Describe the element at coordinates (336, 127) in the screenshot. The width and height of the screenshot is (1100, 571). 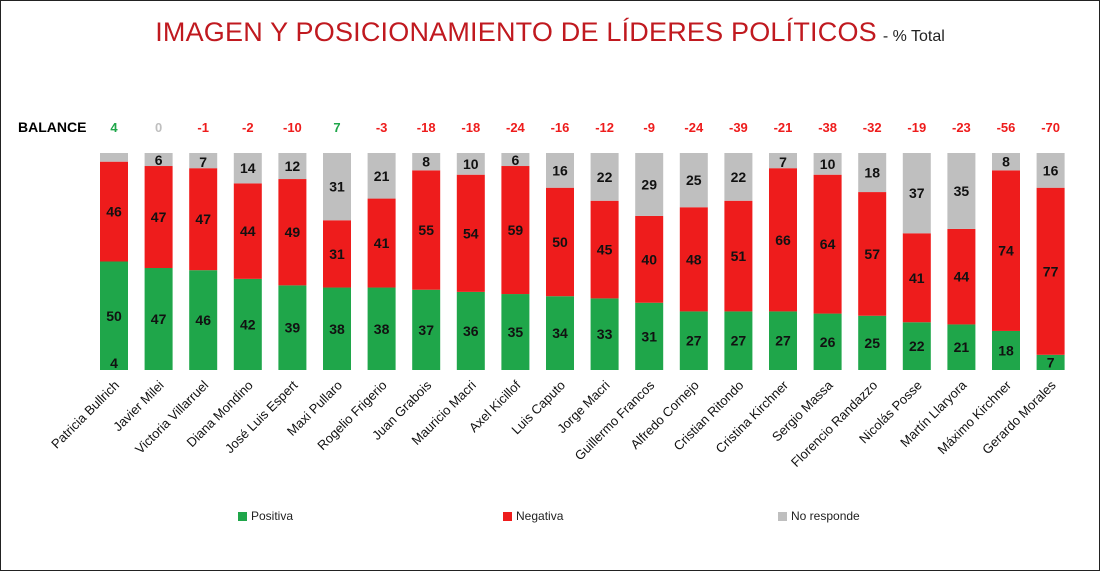
I see `balance-value: 7` at that location.